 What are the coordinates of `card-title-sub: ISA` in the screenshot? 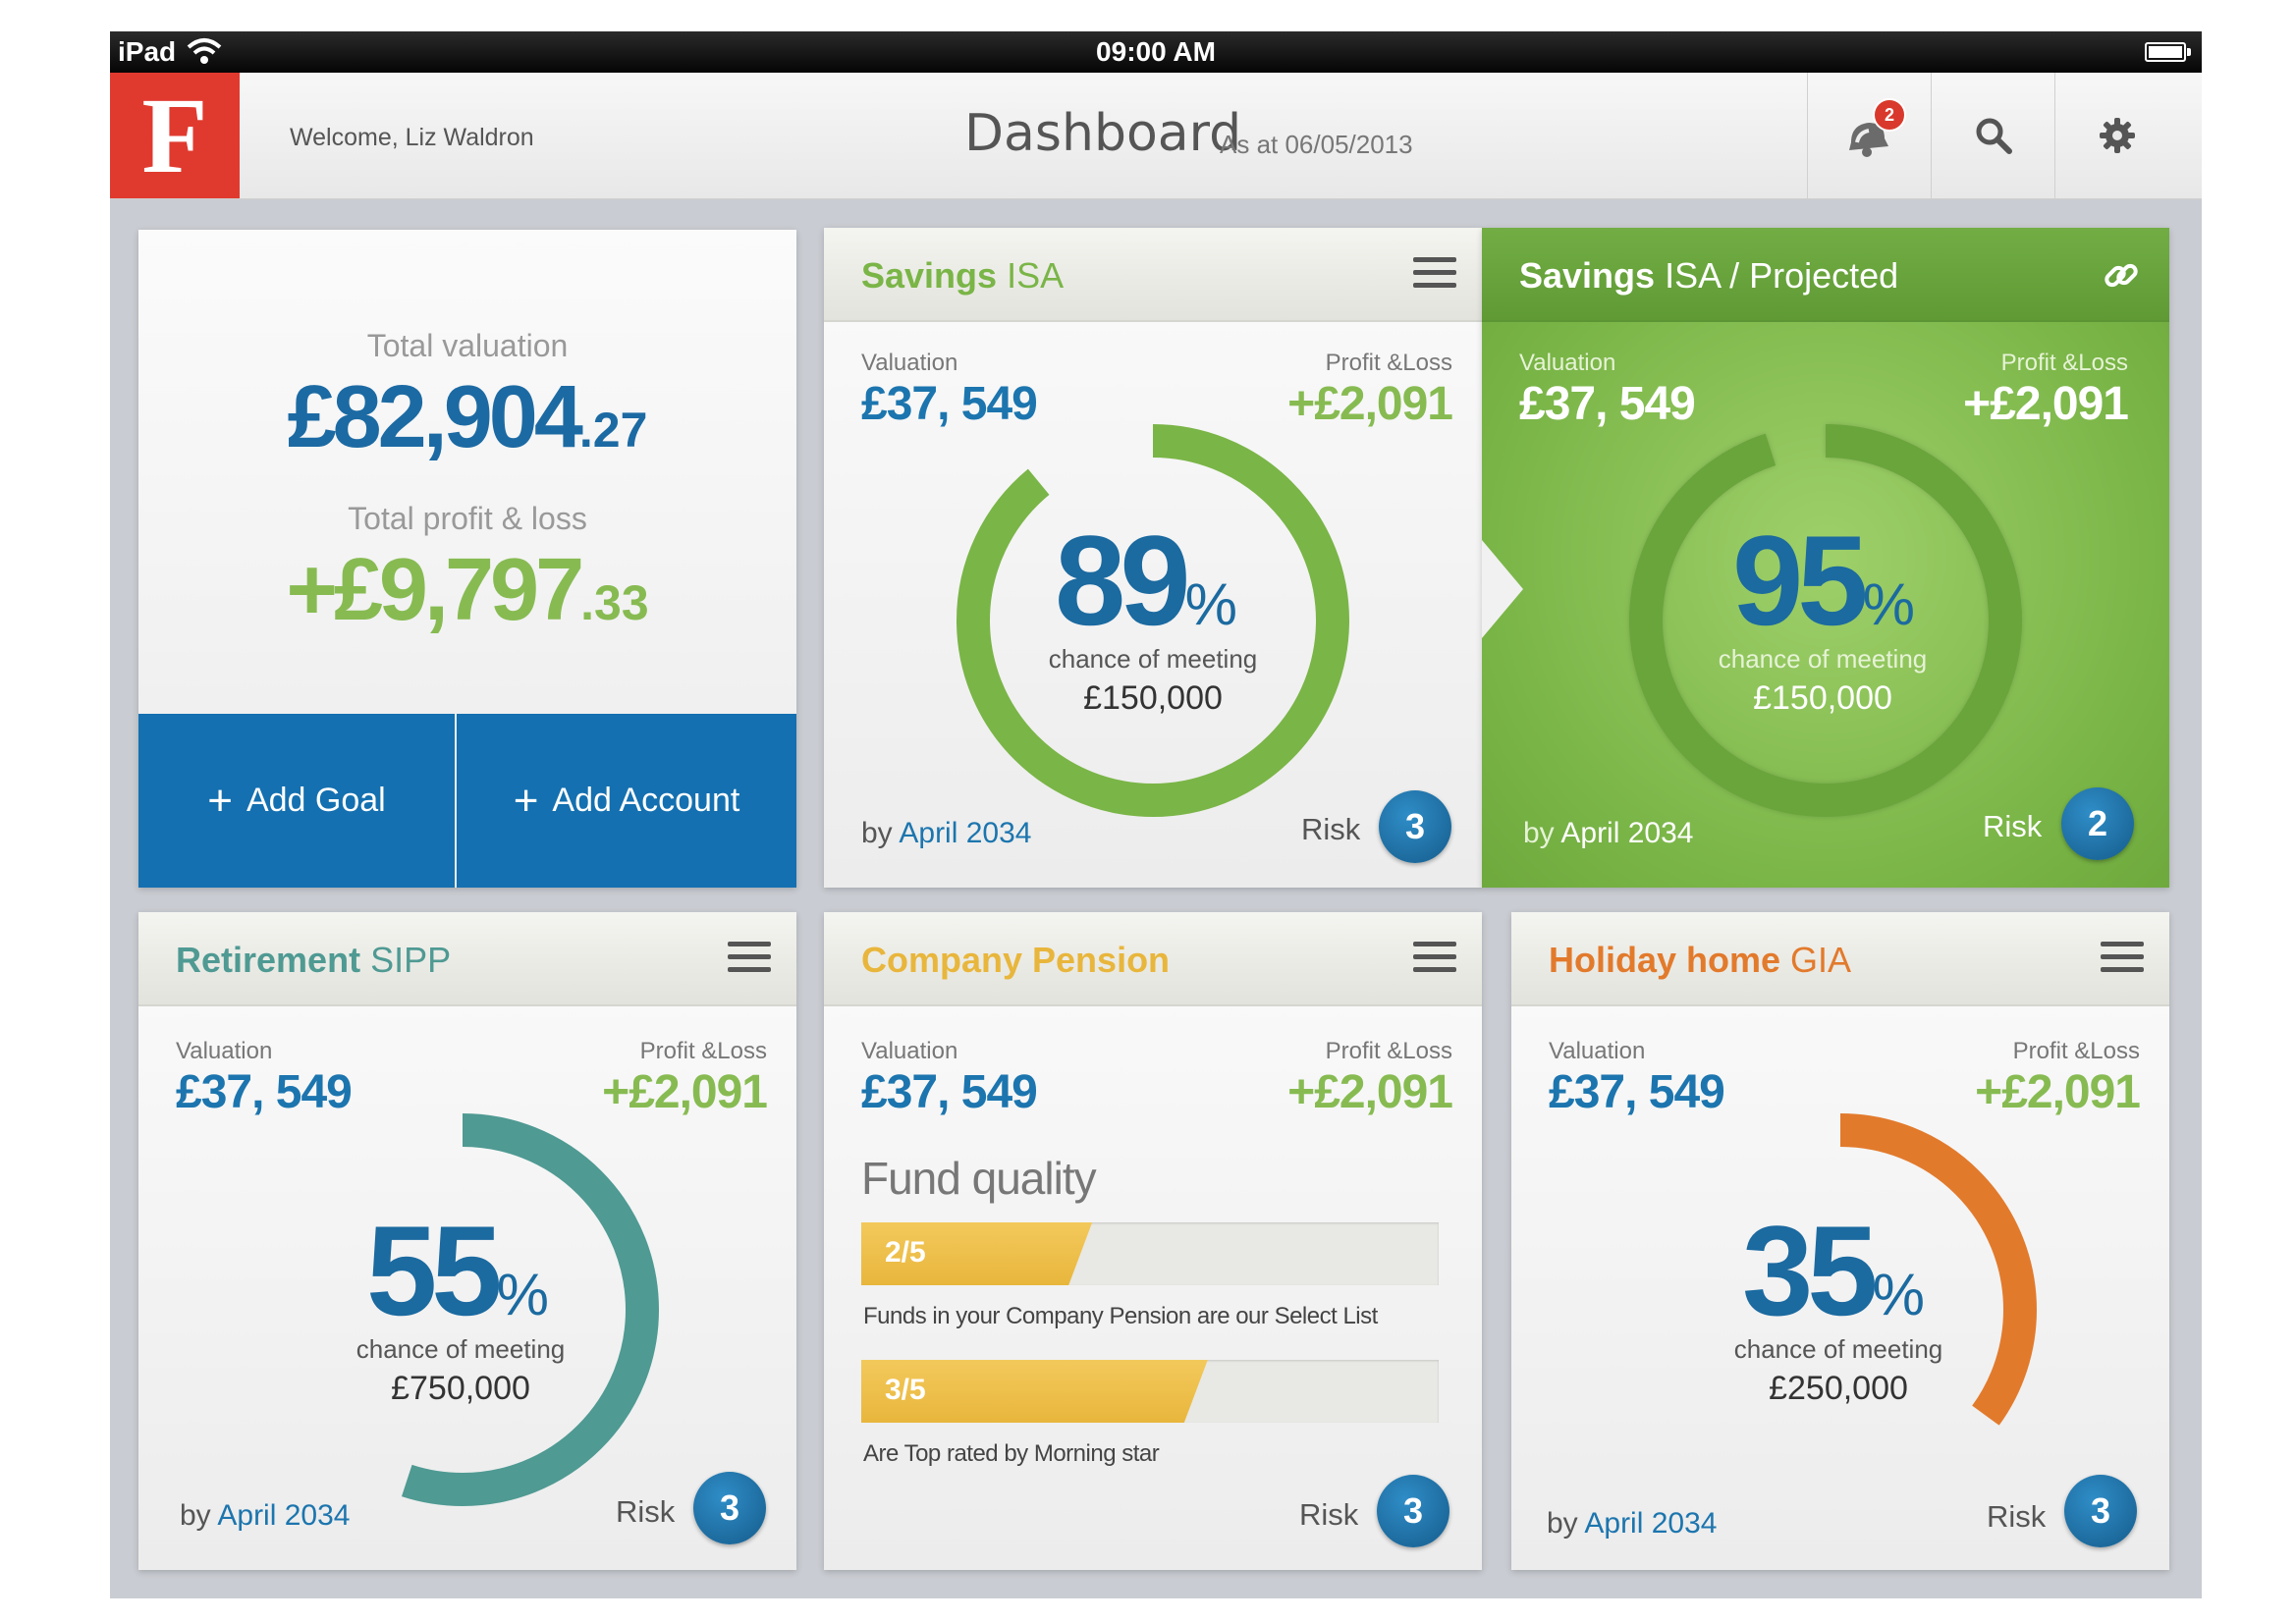 It's located at (1031, 275).